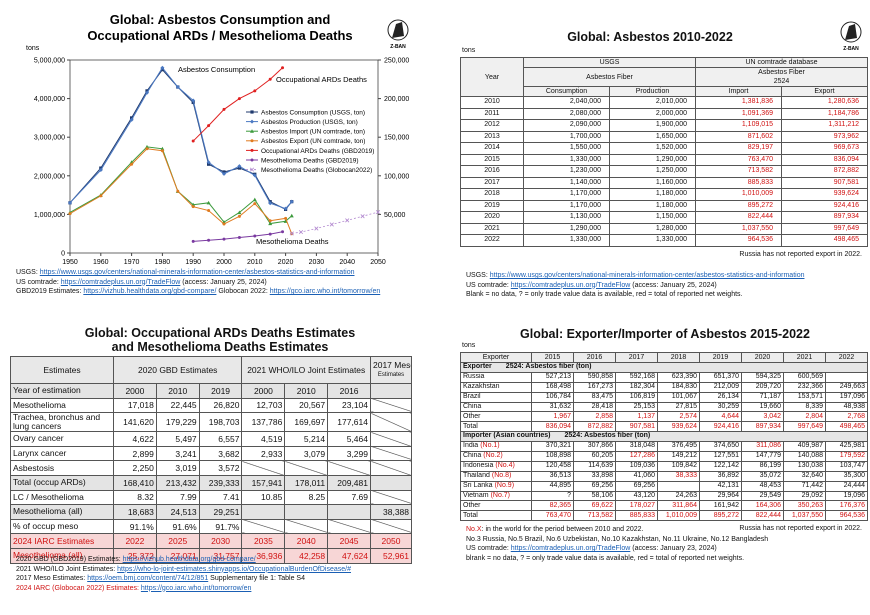  What do you see at coordinates (594, 506) in the screenshot?
I see `table-cell: 69,622` at bounding box center [594, 506].